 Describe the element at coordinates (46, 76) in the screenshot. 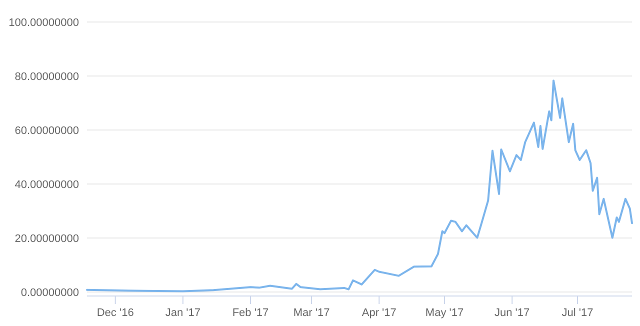

I see `y-tick-label: 80.00000000` at that location.